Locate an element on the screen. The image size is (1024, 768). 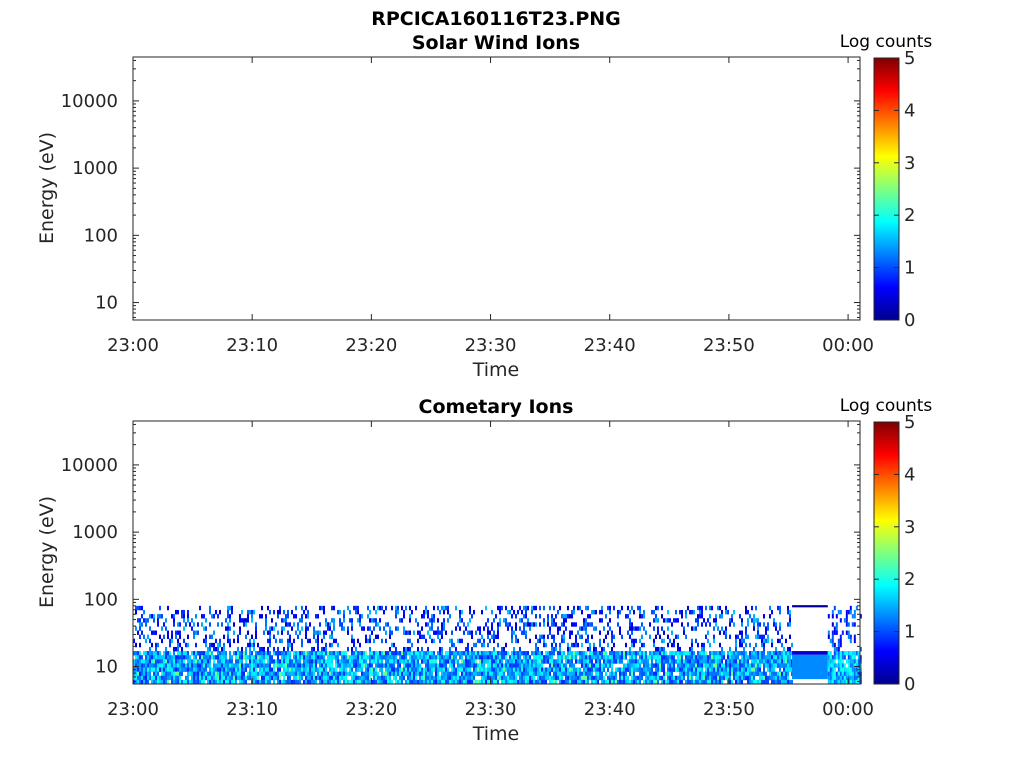
x-tick-label: 23:10 is located at coordinates (252, 709).